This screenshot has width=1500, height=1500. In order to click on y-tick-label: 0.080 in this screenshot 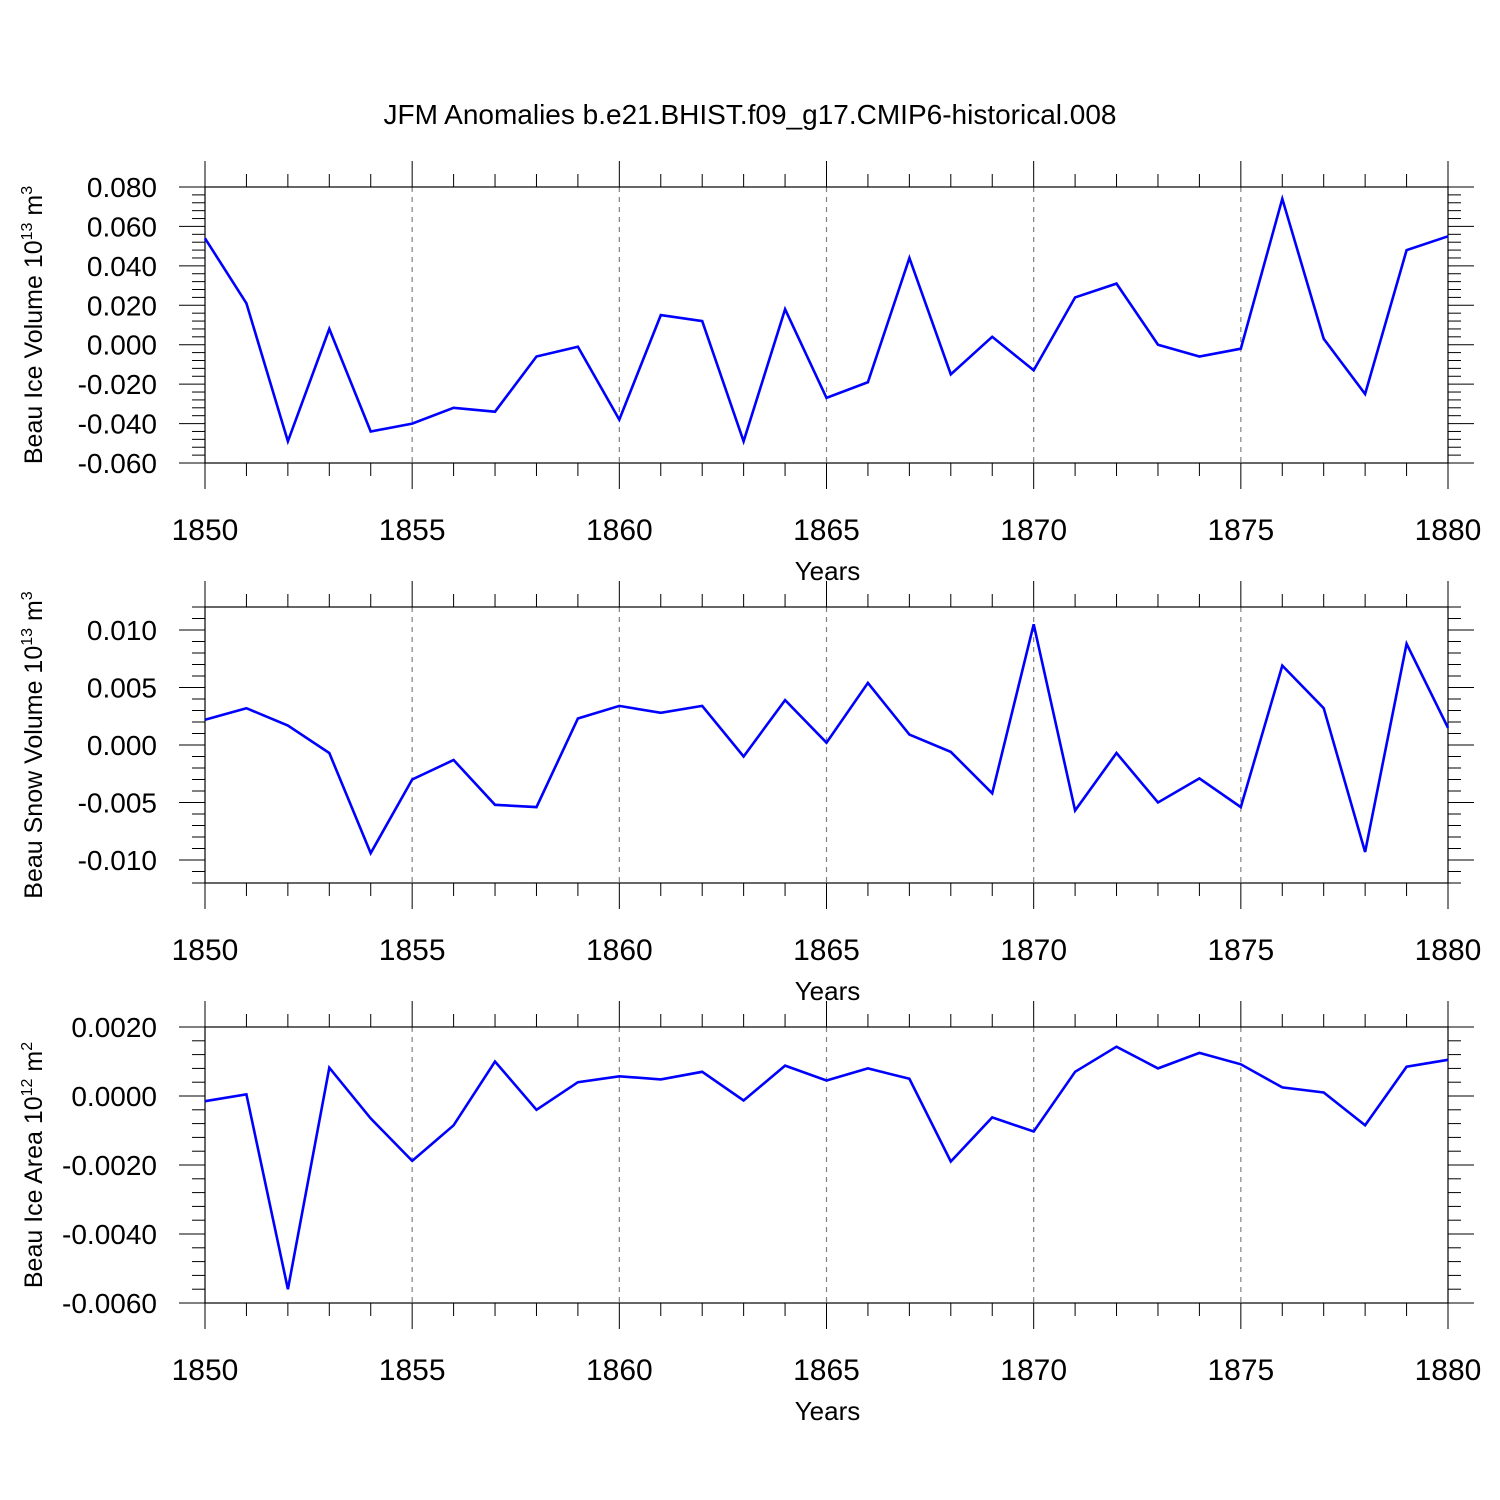, I will do `click(122, 187)`.